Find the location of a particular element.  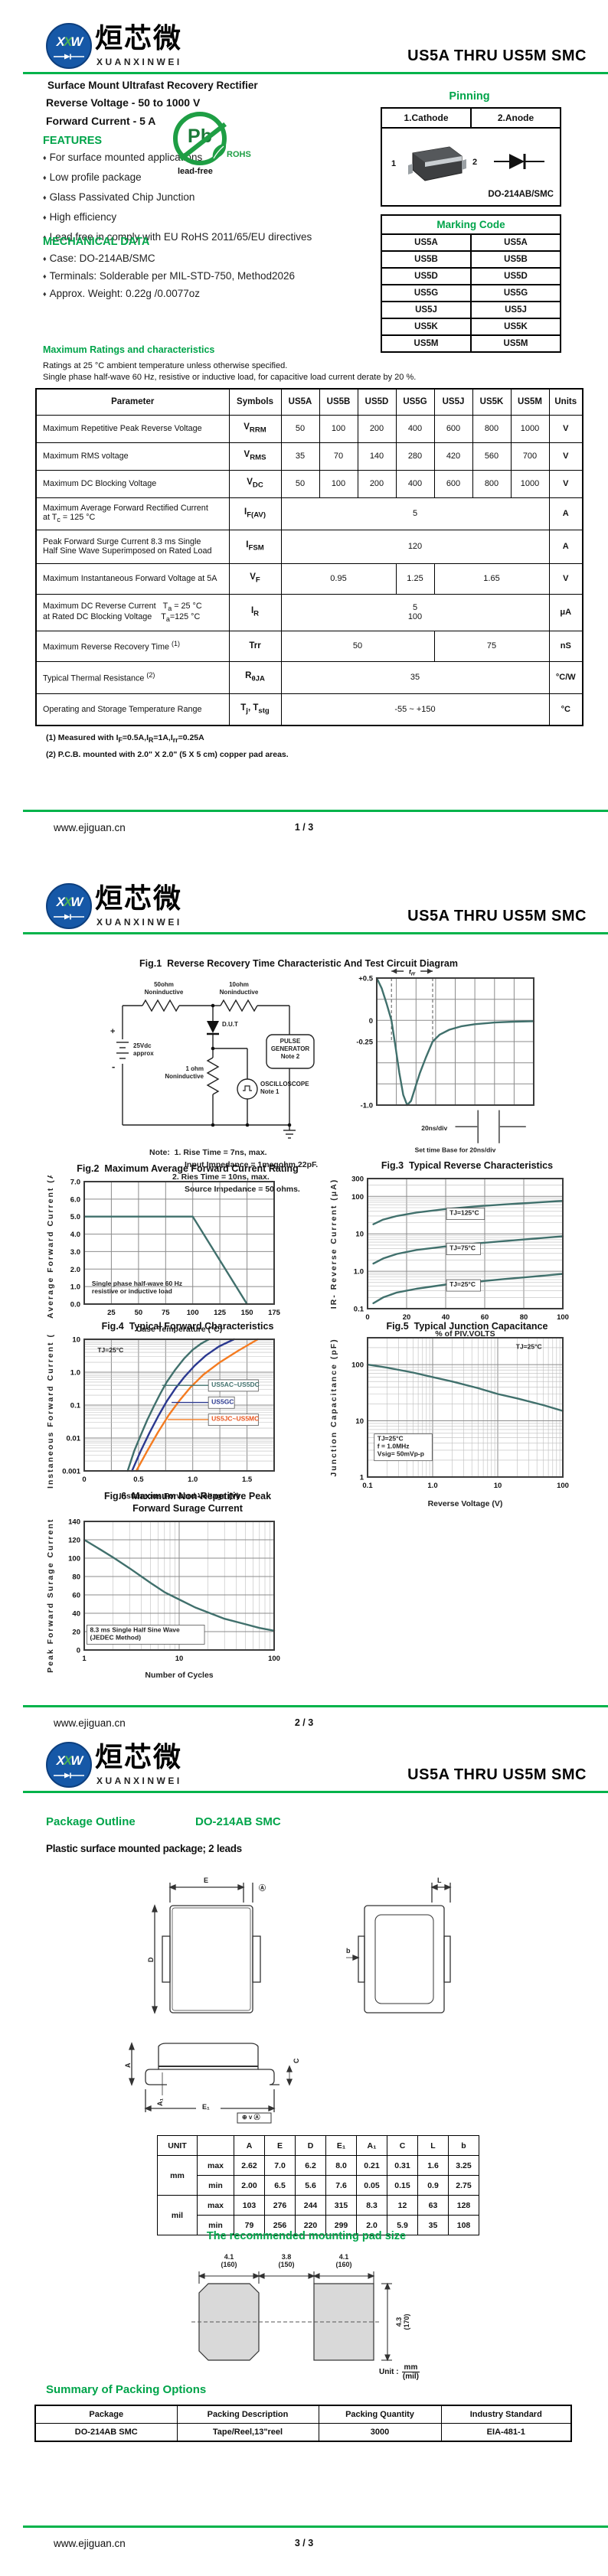

pin1-number: 1 is located at coordinates (394, 163).